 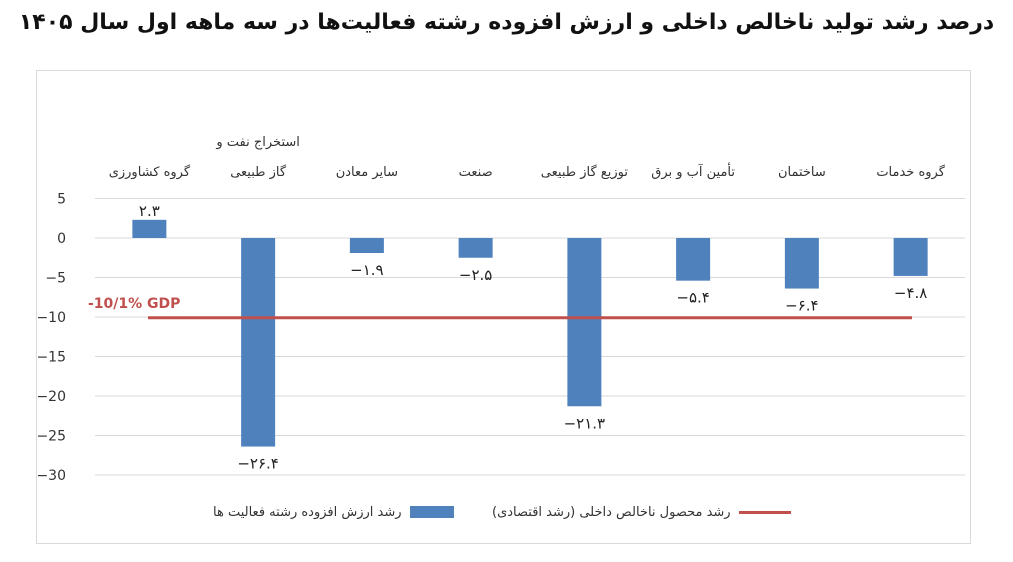 I want to click on legend-bar-label: رشد ارزش افزوده رشته فعالیت ها, so click(x=307, y=512).